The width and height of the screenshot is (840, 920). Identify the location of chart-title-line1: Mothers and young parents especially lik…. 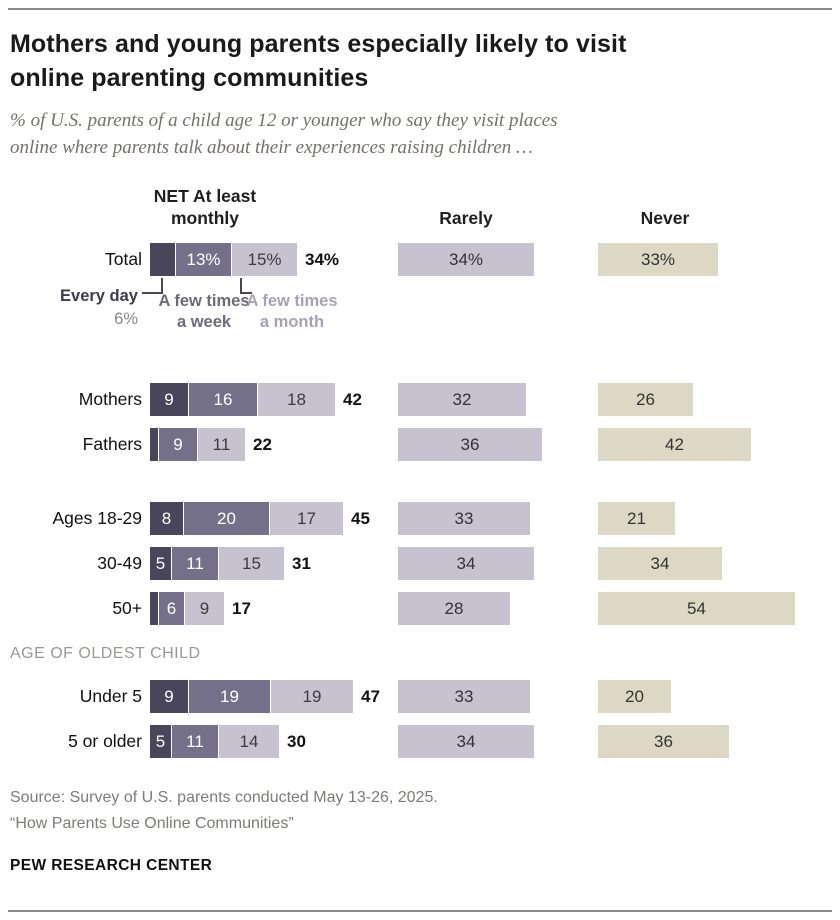
(318, 44).